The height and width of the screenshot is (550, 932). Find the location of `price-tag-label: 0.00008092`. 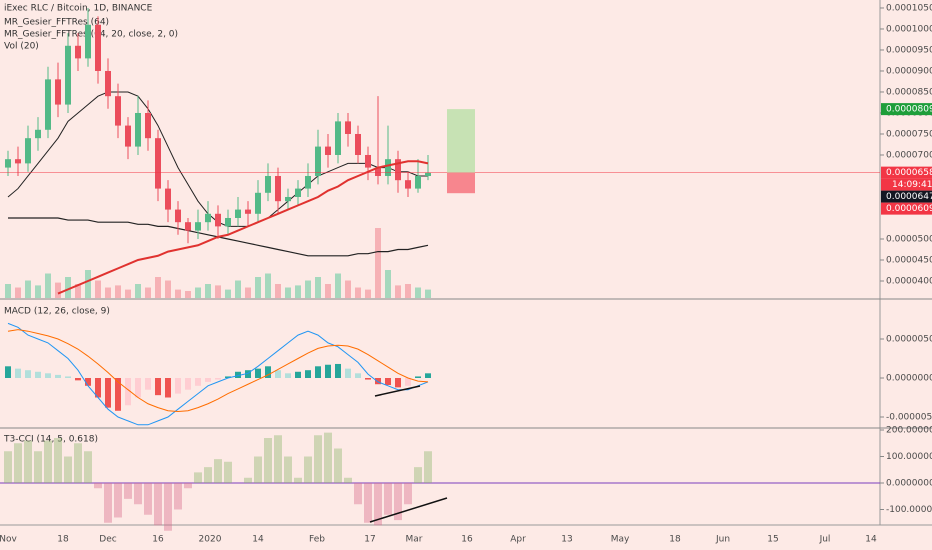

price-tag-label: 0.00008092 is located at coordinates (909, 110).